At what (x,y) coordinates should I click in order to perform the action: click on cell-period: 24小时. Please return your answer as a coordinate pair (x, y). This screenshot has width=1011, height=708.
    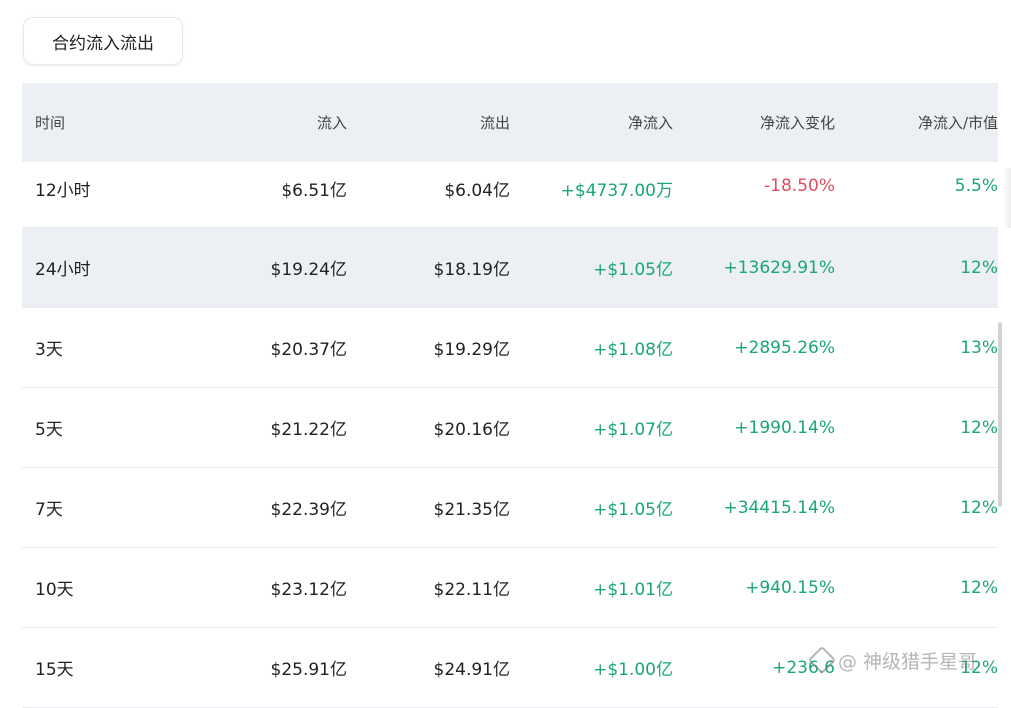
    Looking at the image, I should click on (63, 270).